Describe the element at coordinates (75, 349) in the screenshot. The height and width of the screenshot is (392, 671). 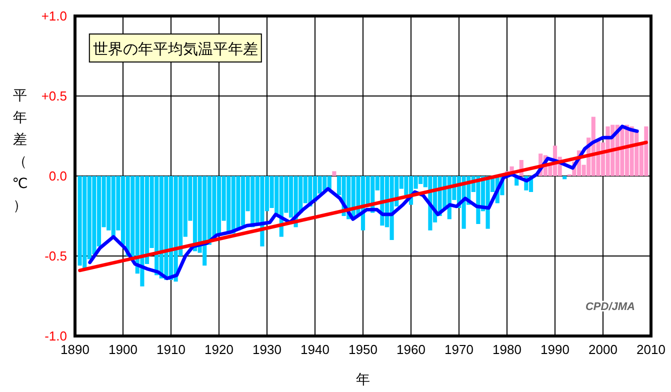
I see `x-tick-label: 1890` at that location.